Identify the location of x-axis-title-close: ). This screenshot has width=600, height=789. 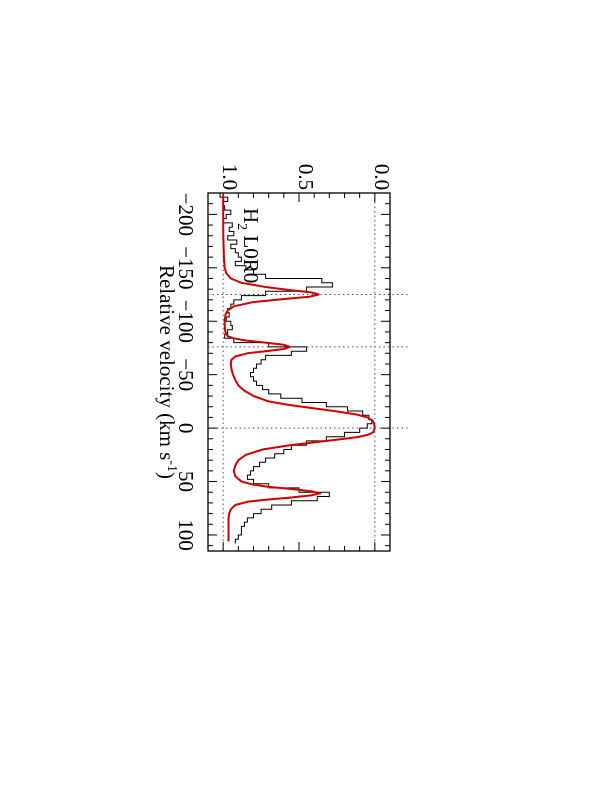
(167, 475).